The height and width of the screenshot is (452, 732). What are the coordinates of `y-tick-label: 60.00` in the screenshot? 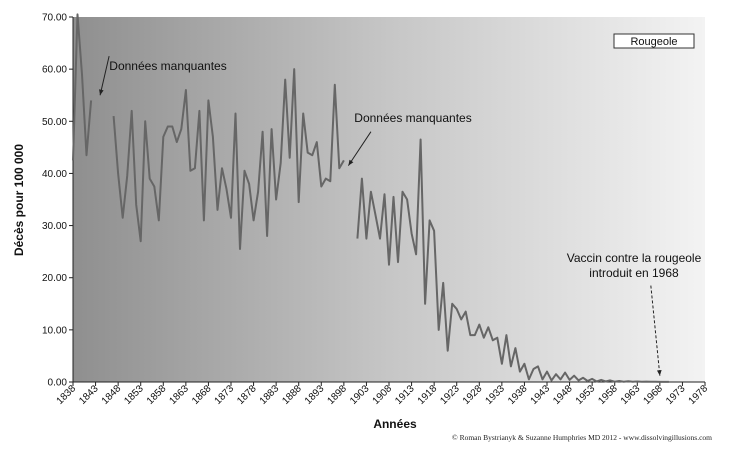 It's located at (54, 70).